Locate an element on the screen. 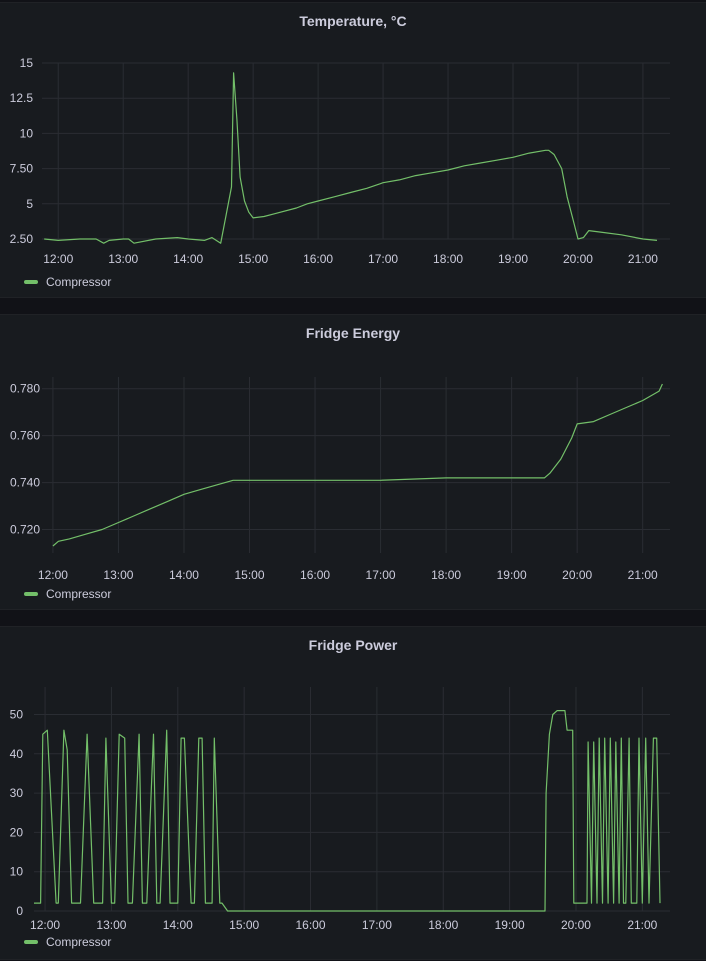 The image size is (706, 961). y-tick-label: 40 is located at coordinates (17, 754).